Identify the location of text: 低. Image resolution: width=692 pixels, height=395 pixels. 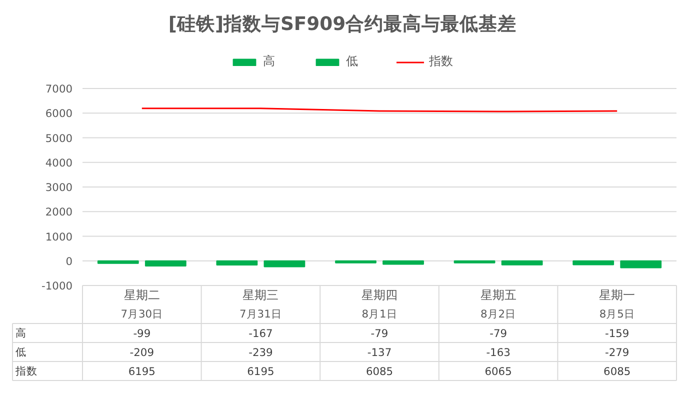
(21, 352).